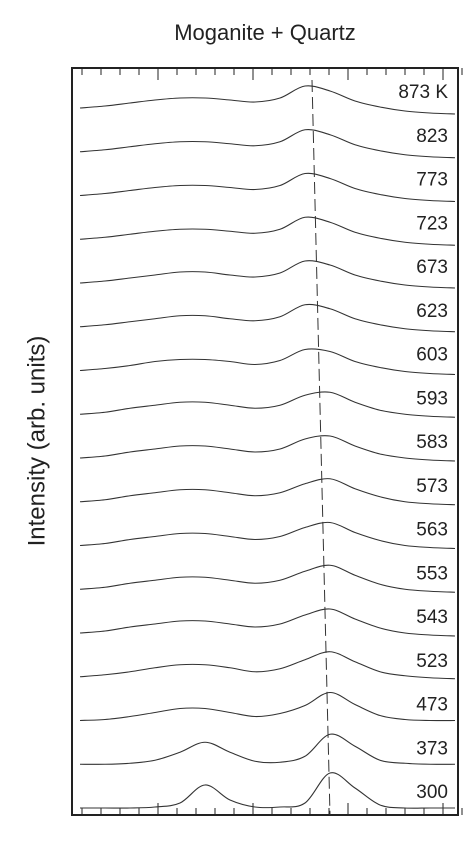 The width and height of the screenshot is (474, 847). Describe the element at coordinates (432, 136) in the screenshot. I see `series-label: 823` at that location.